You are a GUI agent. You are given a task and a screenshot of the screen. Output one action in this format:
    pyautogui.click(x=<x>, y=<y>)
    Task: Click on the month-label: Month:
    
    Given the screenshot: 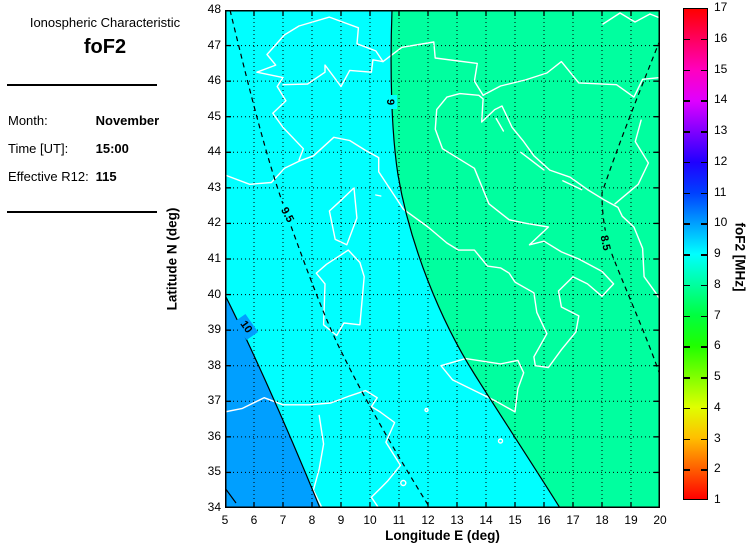 What is the action you would take?
    pyautogui.click(x=28, y=120)
    